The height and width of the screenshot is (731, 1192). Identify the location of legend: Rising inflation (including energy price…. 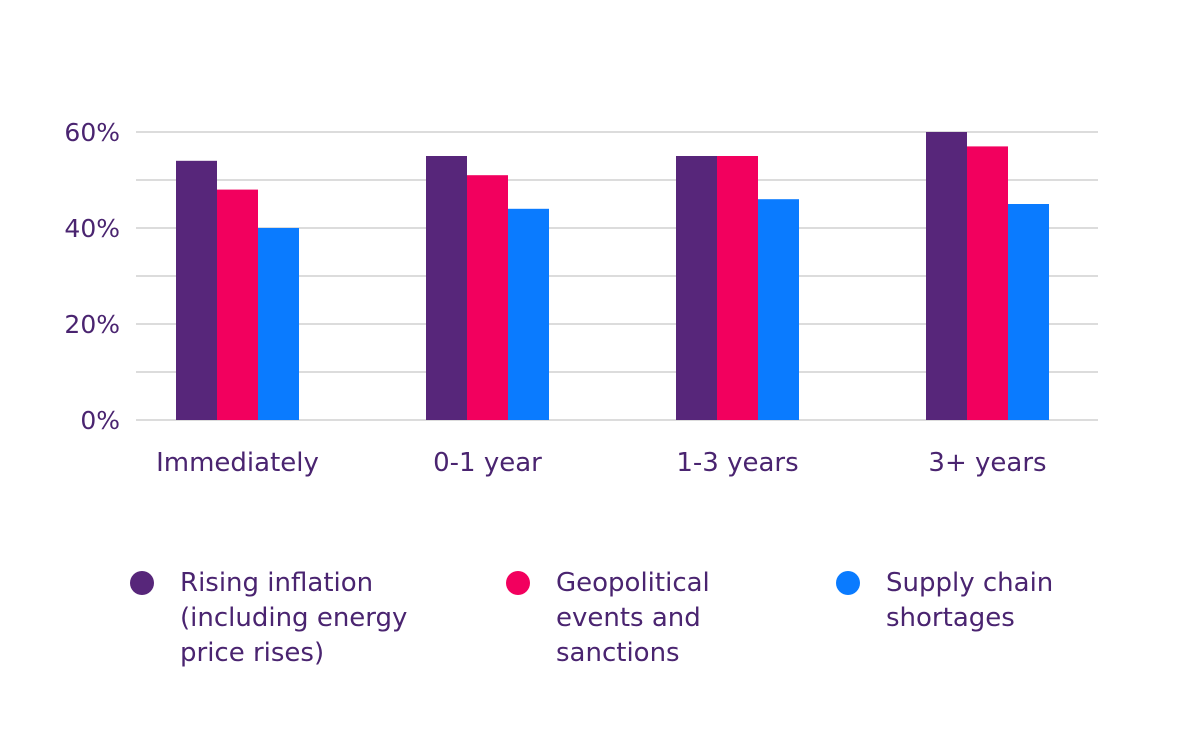
(610, 626).